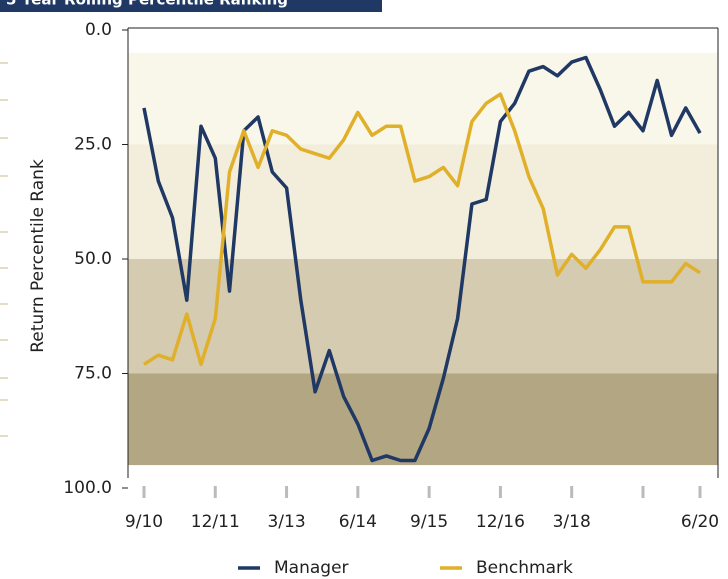 The image size is (728, 579). What do you see at coordinates (524, 568) in the screenshot?
I see `legend-label: Benchmark` at bounding box center [524, 568].